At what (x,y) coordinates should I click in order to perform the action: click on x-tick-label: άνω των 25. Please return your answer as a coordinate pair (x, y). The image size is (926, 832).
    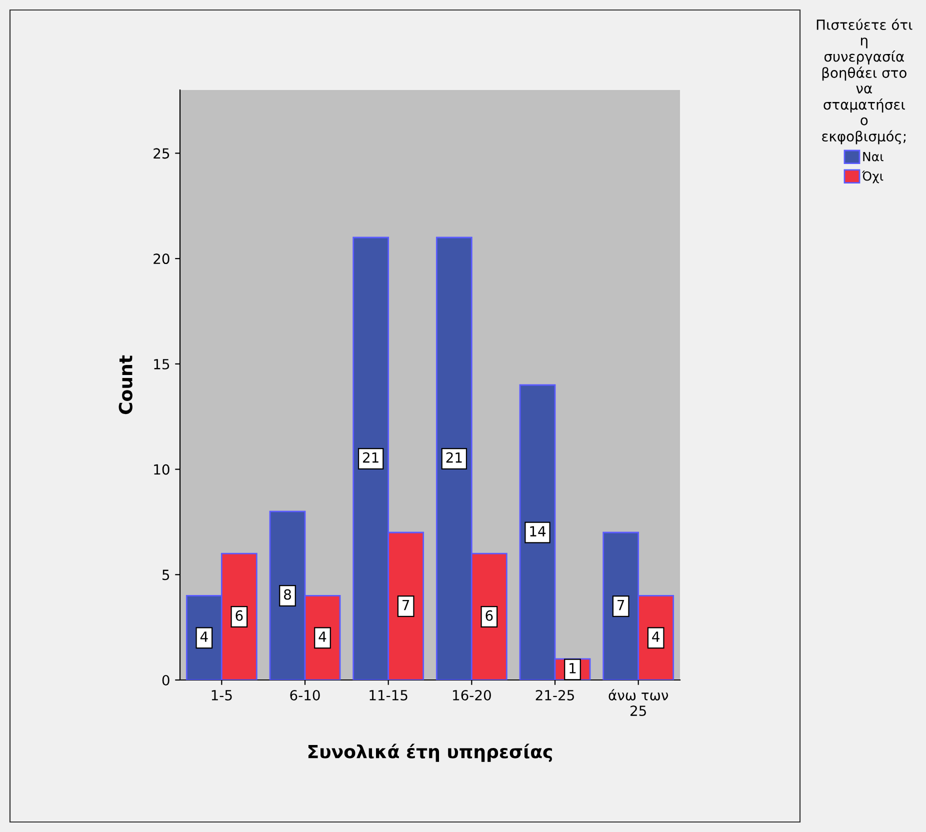
    Looking at the image, I should click on (638, 702).